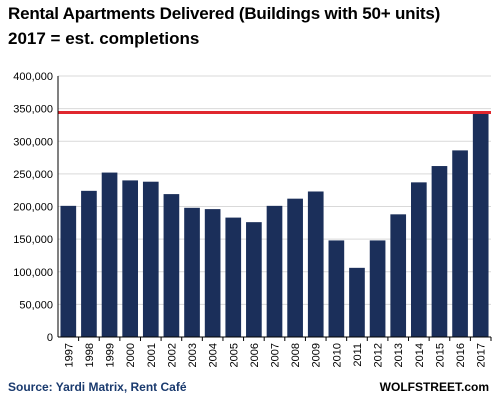  What do you see at coordinates (33, 208) in the screenshot?
I see `y-tick-label: 200,000` at bounding box center [33, 208].